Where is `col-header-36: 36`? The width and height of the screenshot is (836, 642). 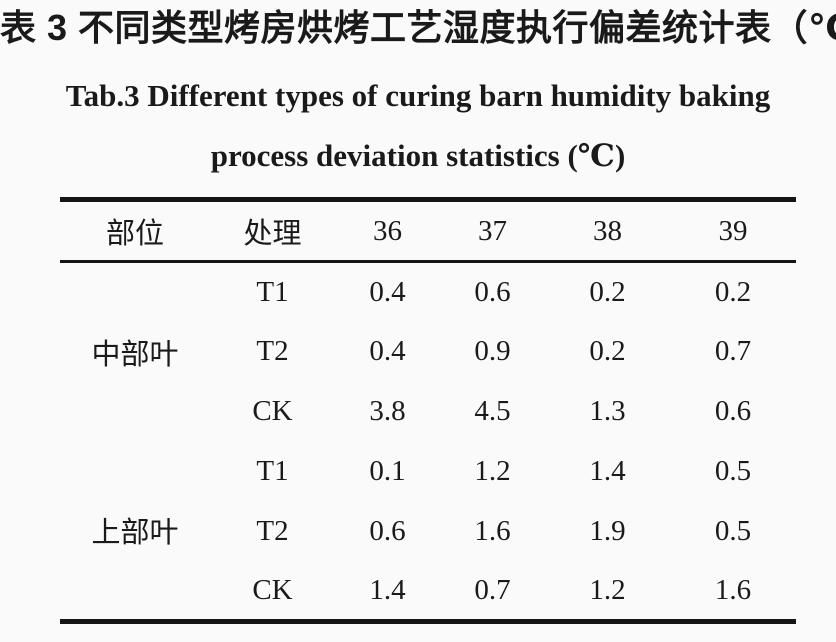
col-header-36: 36 is located at coordinates (387, 230).